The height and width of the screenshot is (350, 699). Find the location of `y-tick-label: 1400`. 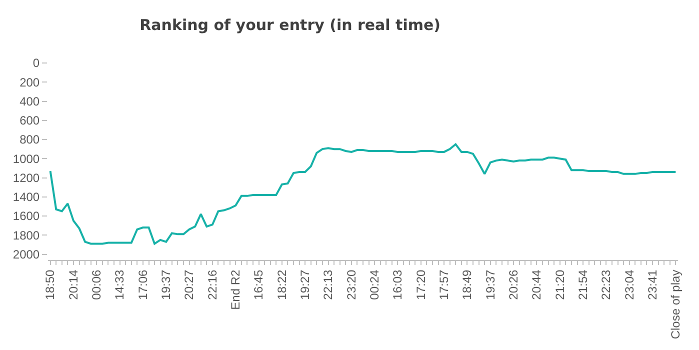

y-tick-label: 1400 is located at coordinates (26, 197).